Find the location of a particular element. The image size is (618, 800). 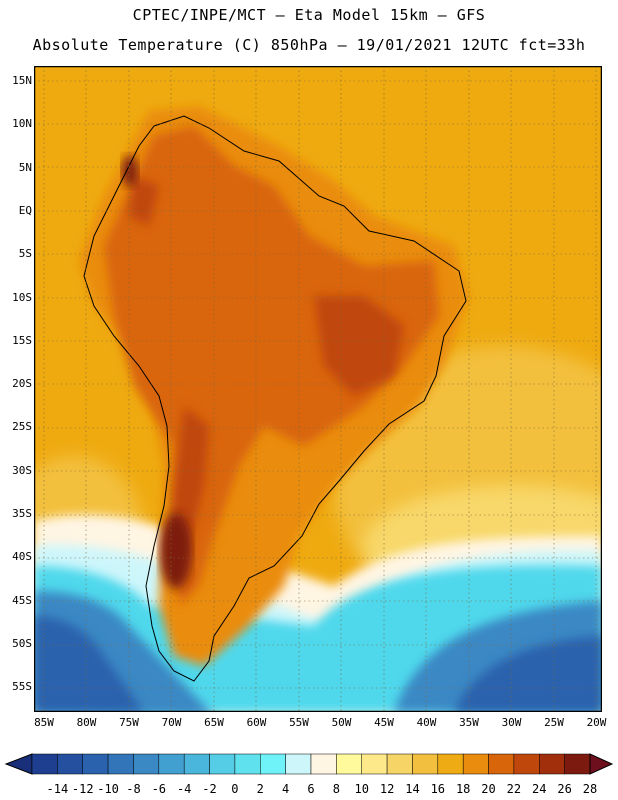

lon-label: 20W is located at coordinates (596, 722).